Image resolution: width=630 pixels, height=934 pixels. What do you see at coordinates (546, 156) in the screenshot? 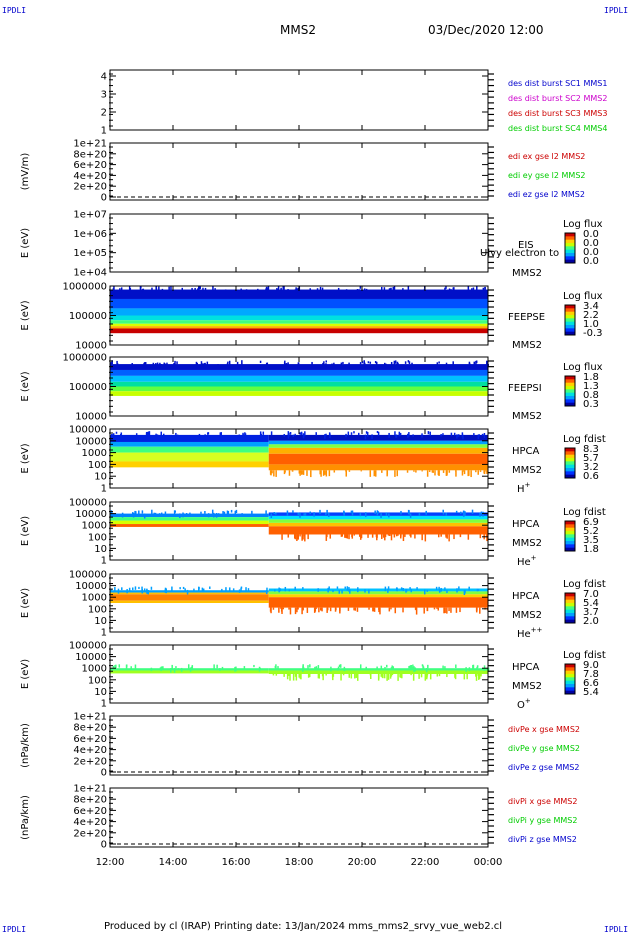
I see `legend-entry: edi ex gse l2 MMS2` at bounding box center [546, 156].